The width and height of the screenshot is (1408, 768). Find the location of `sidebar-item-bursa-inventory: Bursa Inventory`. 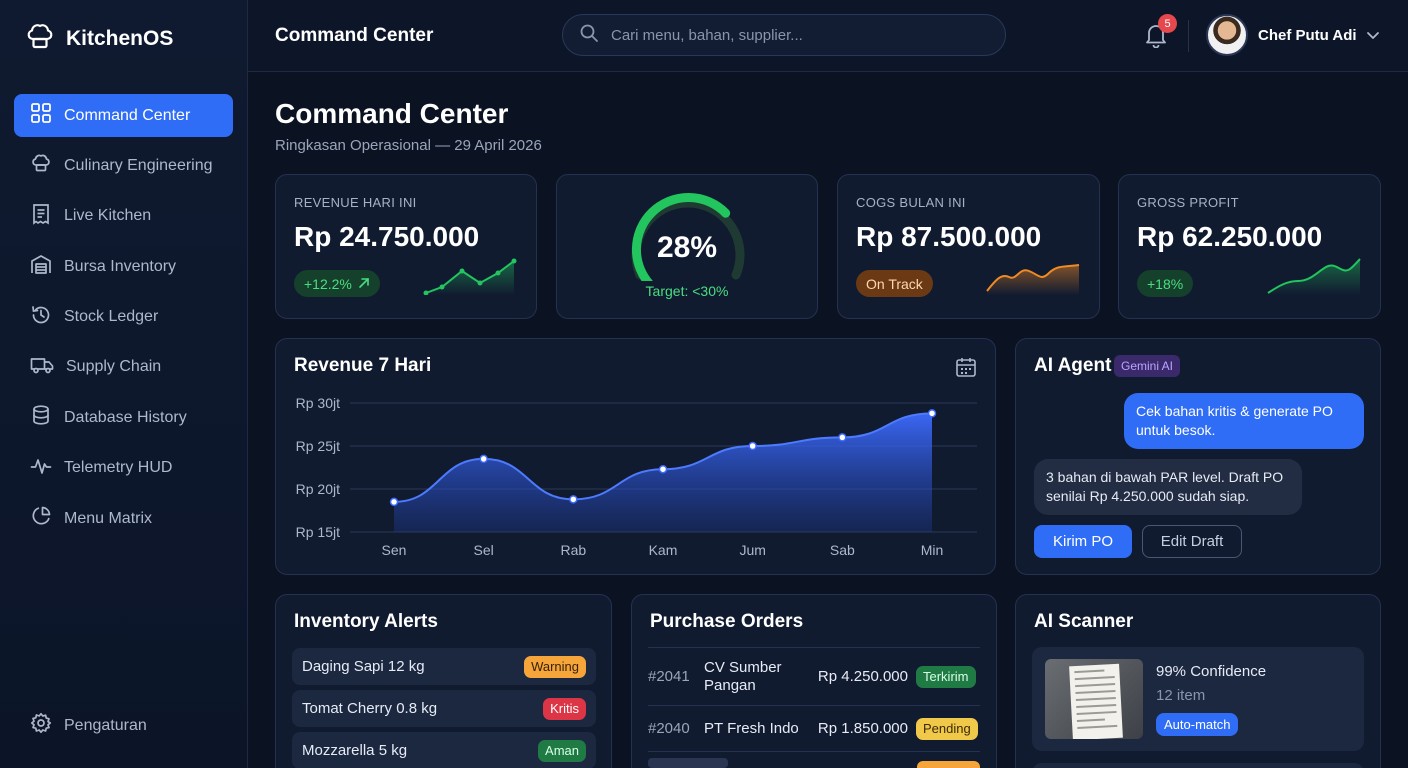

sidebar-item-bursa-inventory: Bursa Inventory is located at coordinates (123, 266).